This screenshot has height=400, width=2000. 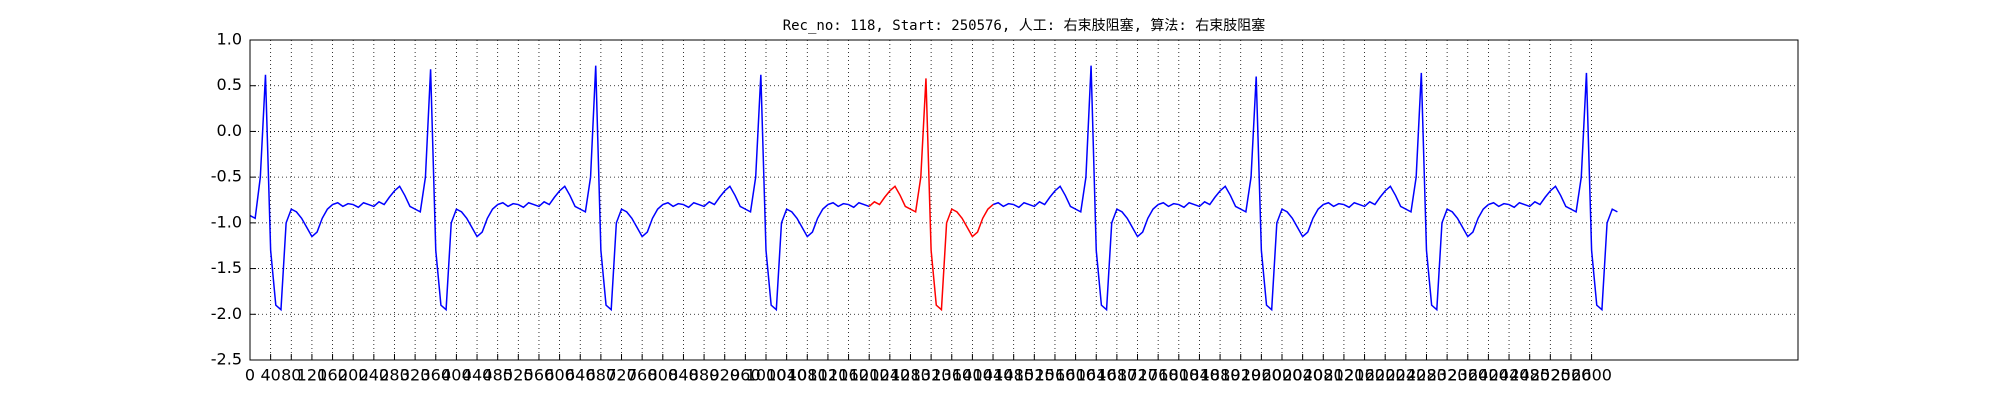 I want to click on x-tick-label: 2040, so click(x=1302, y=375).